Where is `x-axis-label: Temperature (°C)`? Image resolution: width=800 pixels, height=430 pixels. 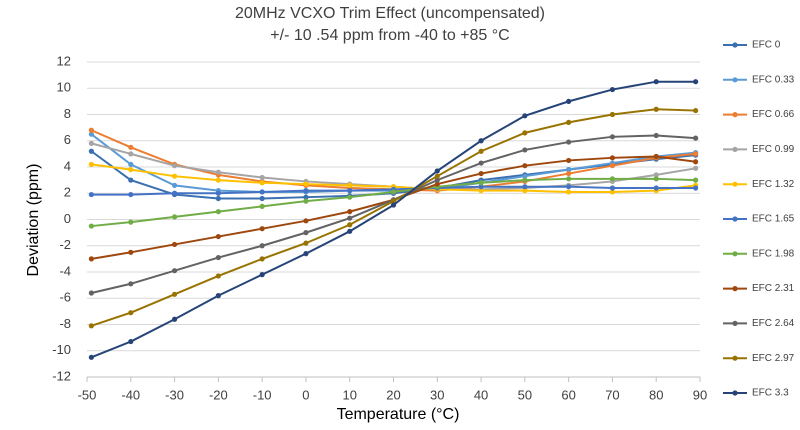
x-axis-label: Temperature (°C) is located at coordinates (398, 414).